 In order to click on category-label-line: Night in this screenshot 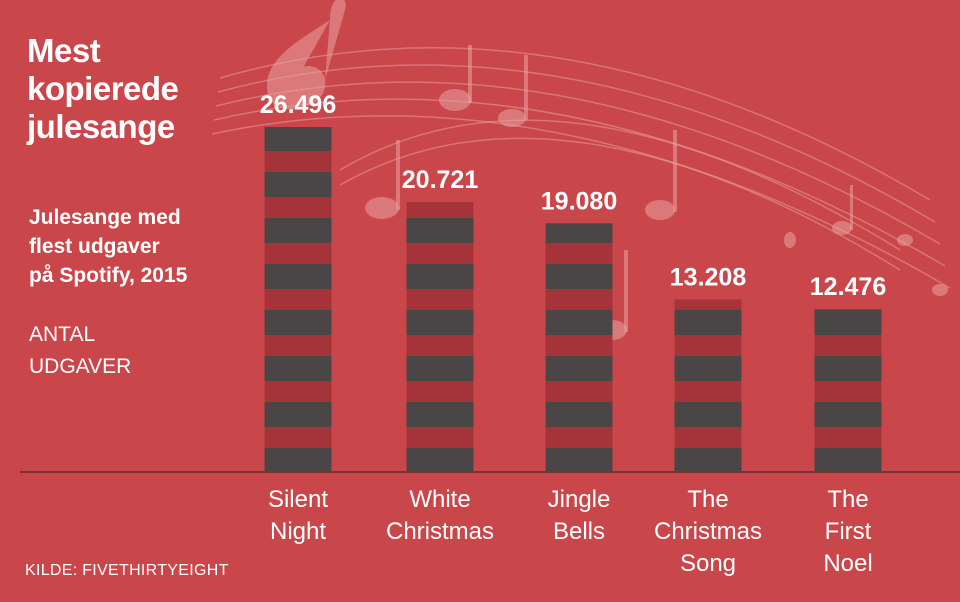, I will do `click(298, 531)`.